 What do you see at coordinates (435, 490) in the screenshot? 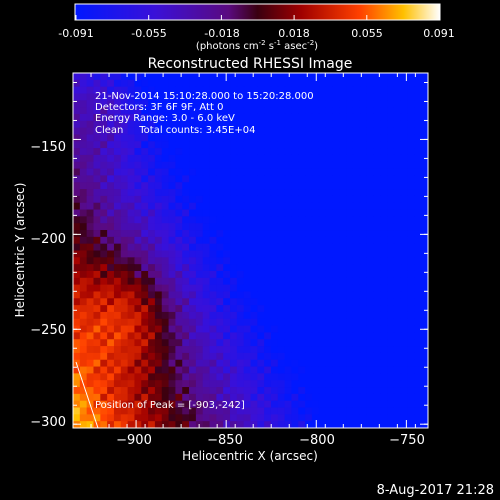
I see `footer-date: 8-Aug-2017 21:28` at bounding box center [435, 490].